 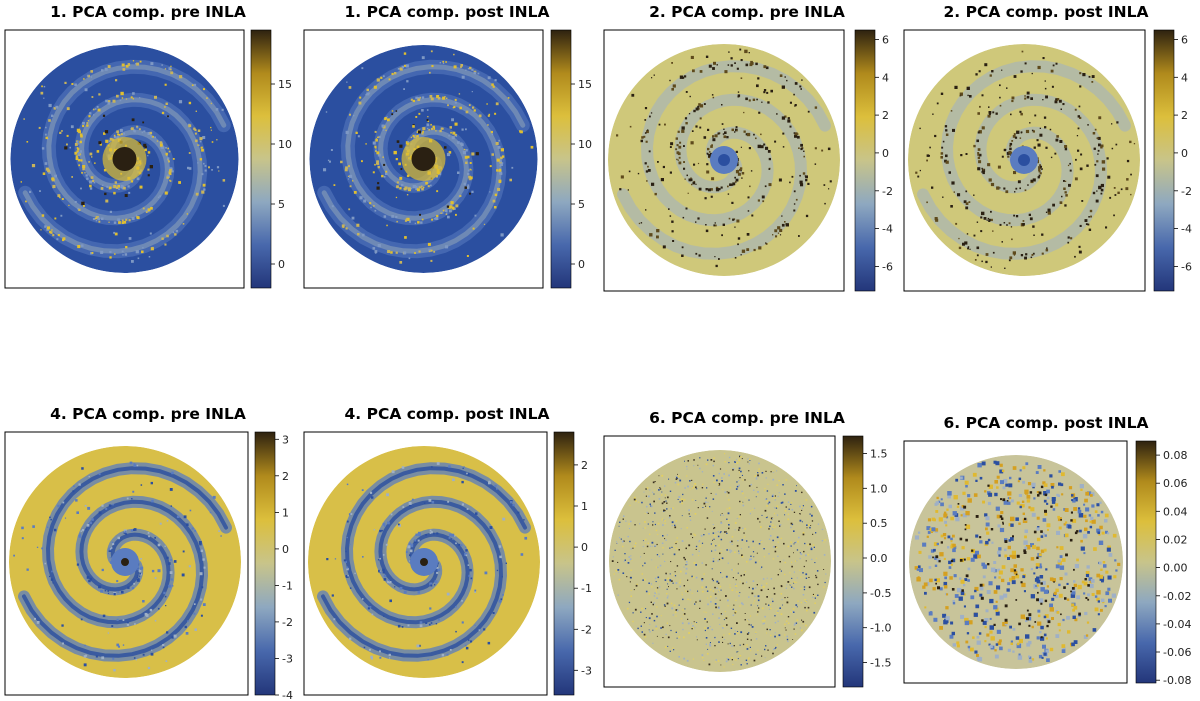 What do you see at coordinates (879, 523) in the screenshot?
I see `colorbar-tick-label: 0.5` at bounding box center [879, 523].